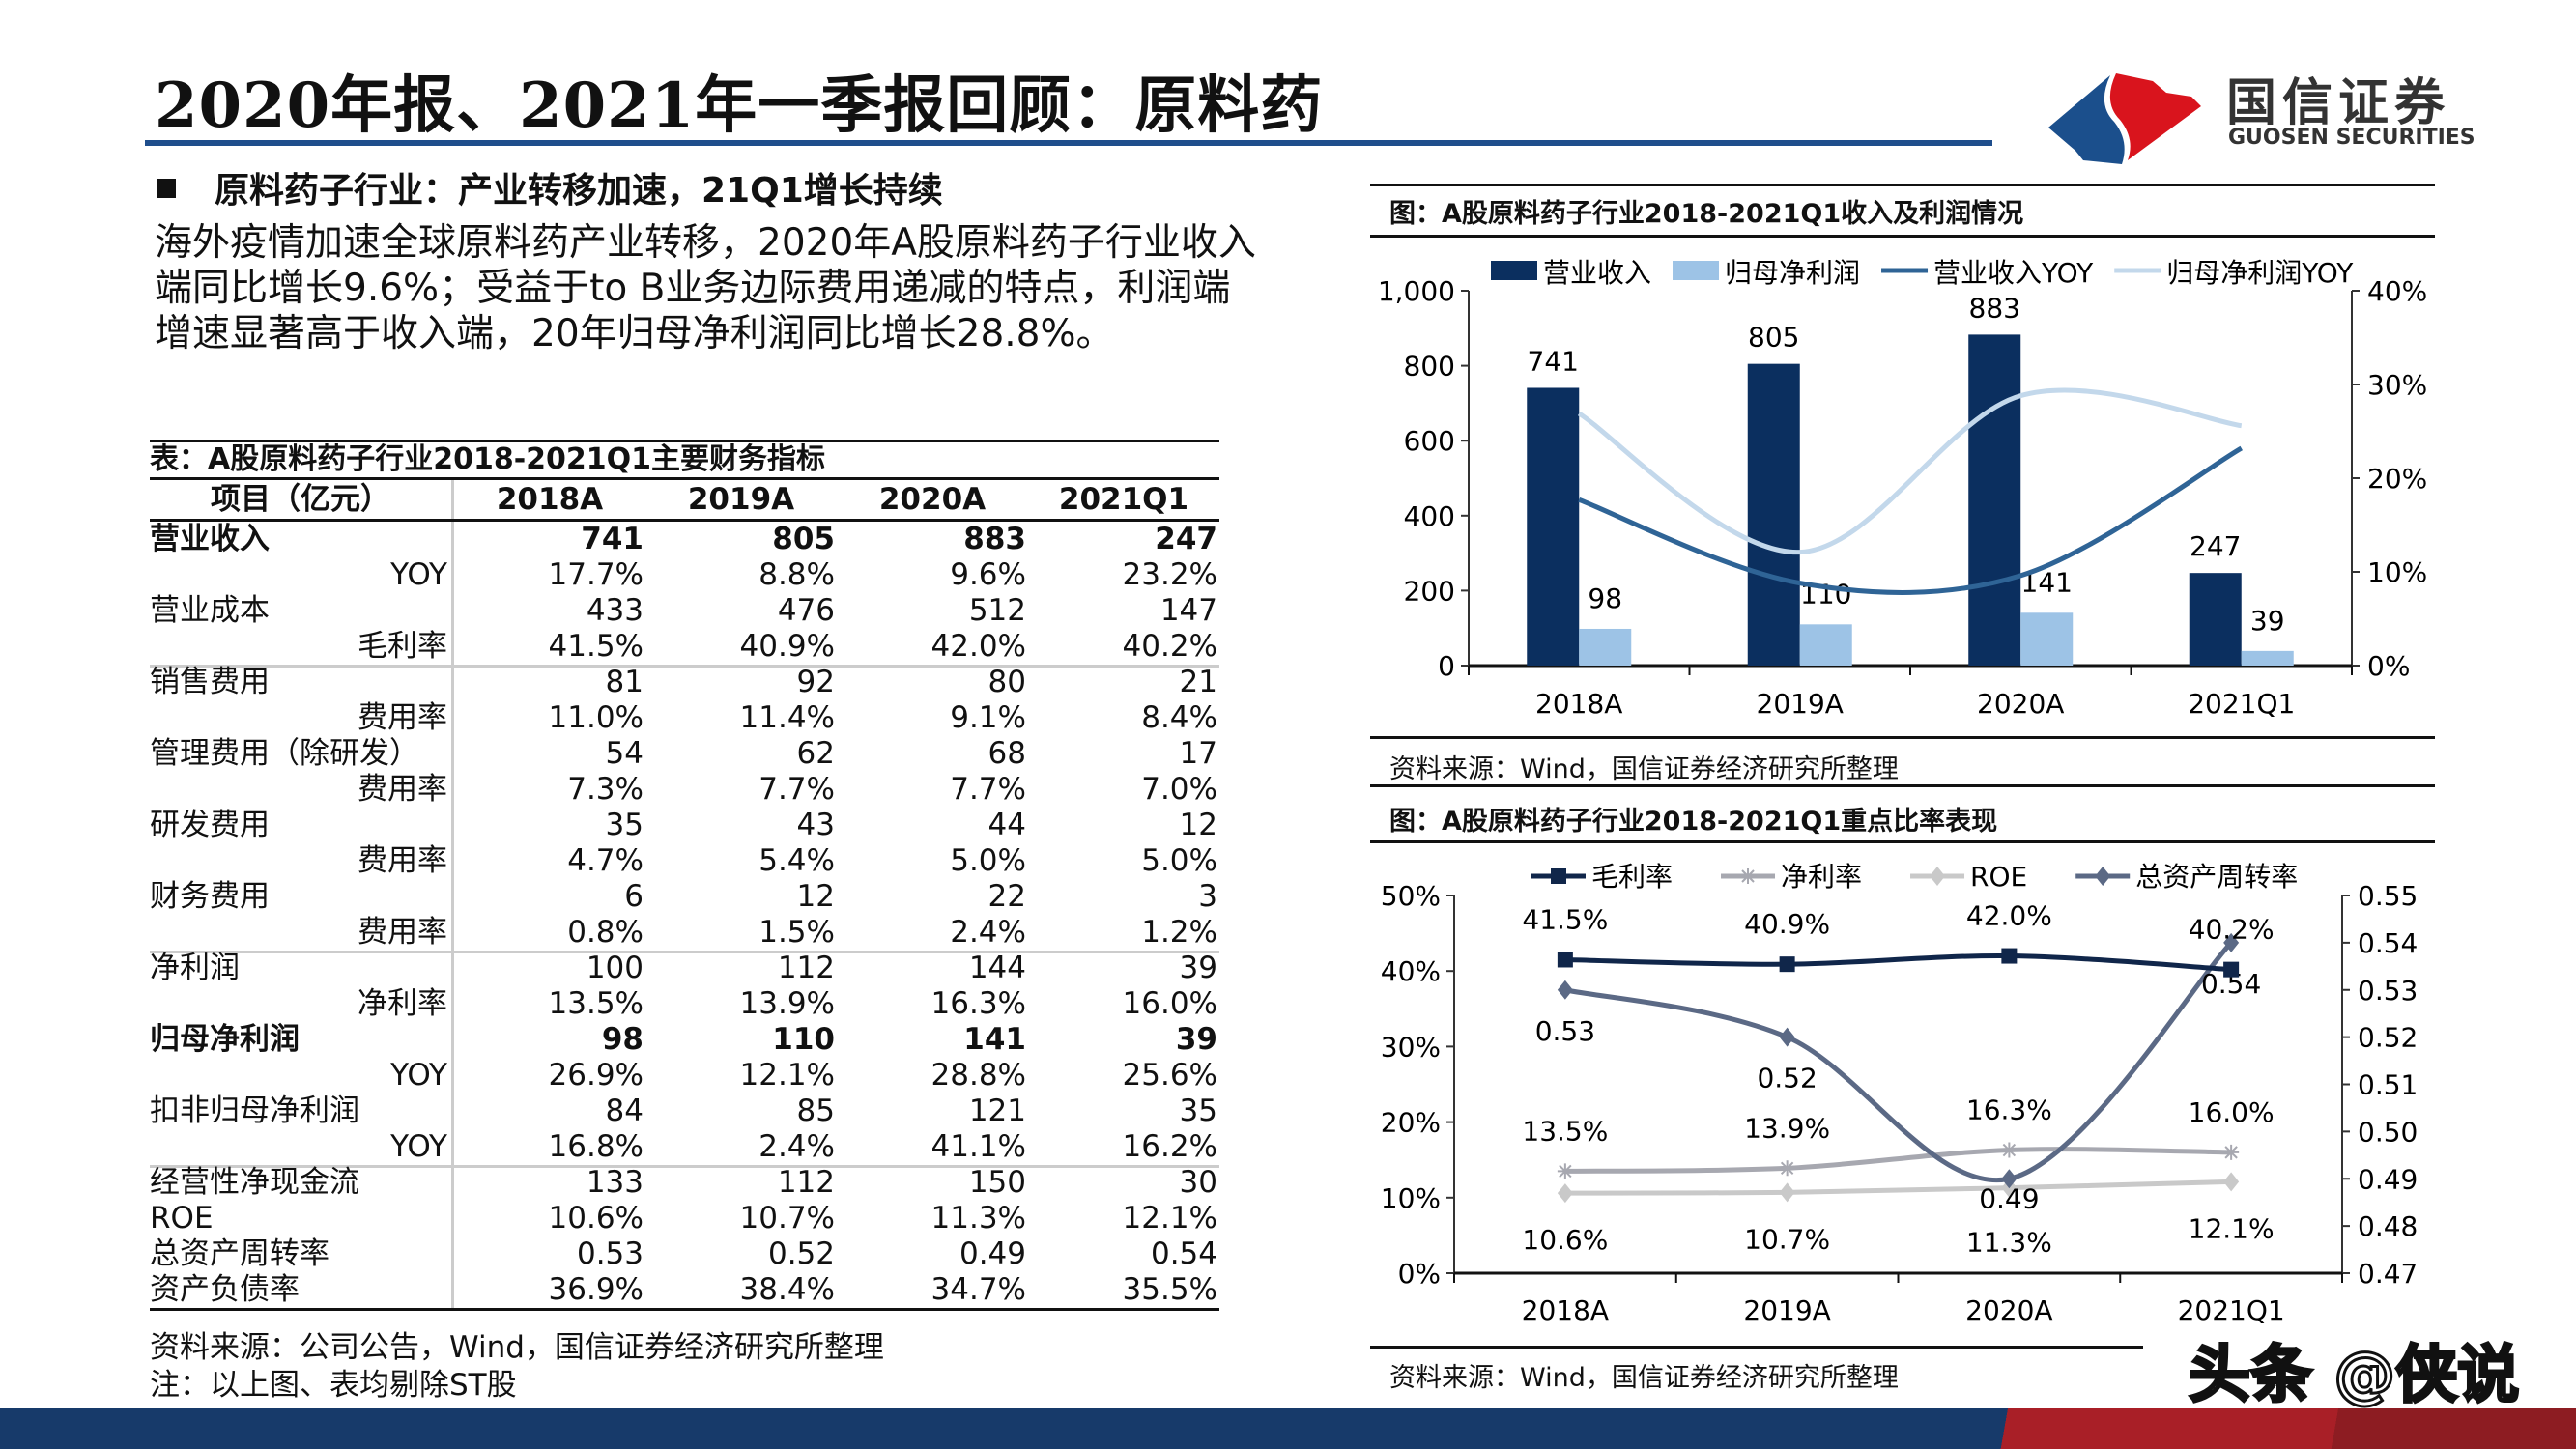  Describe the element at coordinates (997, 1111) in the screenshot. I see `row-value: 121` at that location.